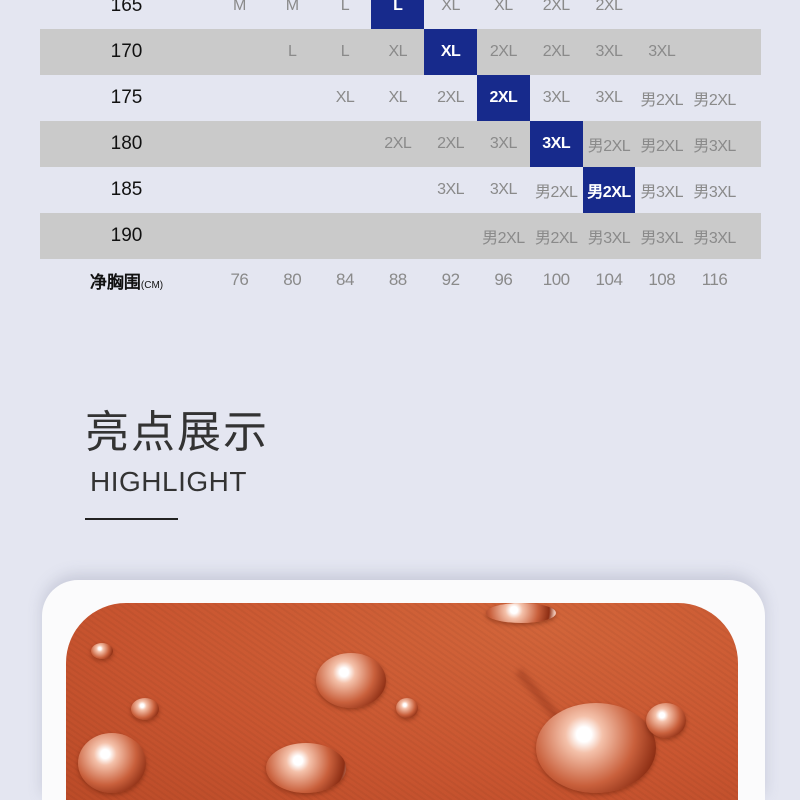  Describe the element at coordinates (126, 143) in the screenshot. I see `height-label: 180` at that location.